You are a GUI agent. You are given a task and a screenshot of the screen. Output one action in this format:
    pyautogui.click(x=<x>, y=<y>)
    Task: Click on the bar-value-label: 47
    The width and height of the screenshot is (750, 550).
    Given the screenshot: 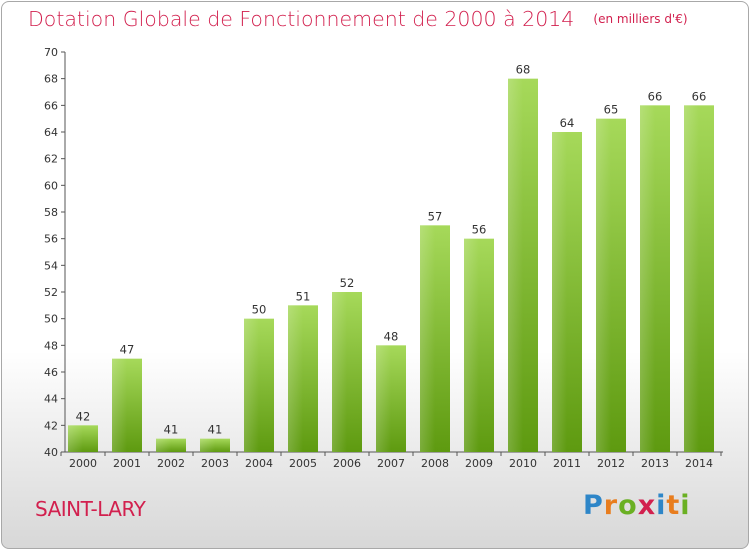 What is the action you would take?
    pyautogui.click(x=127, y=350)
    